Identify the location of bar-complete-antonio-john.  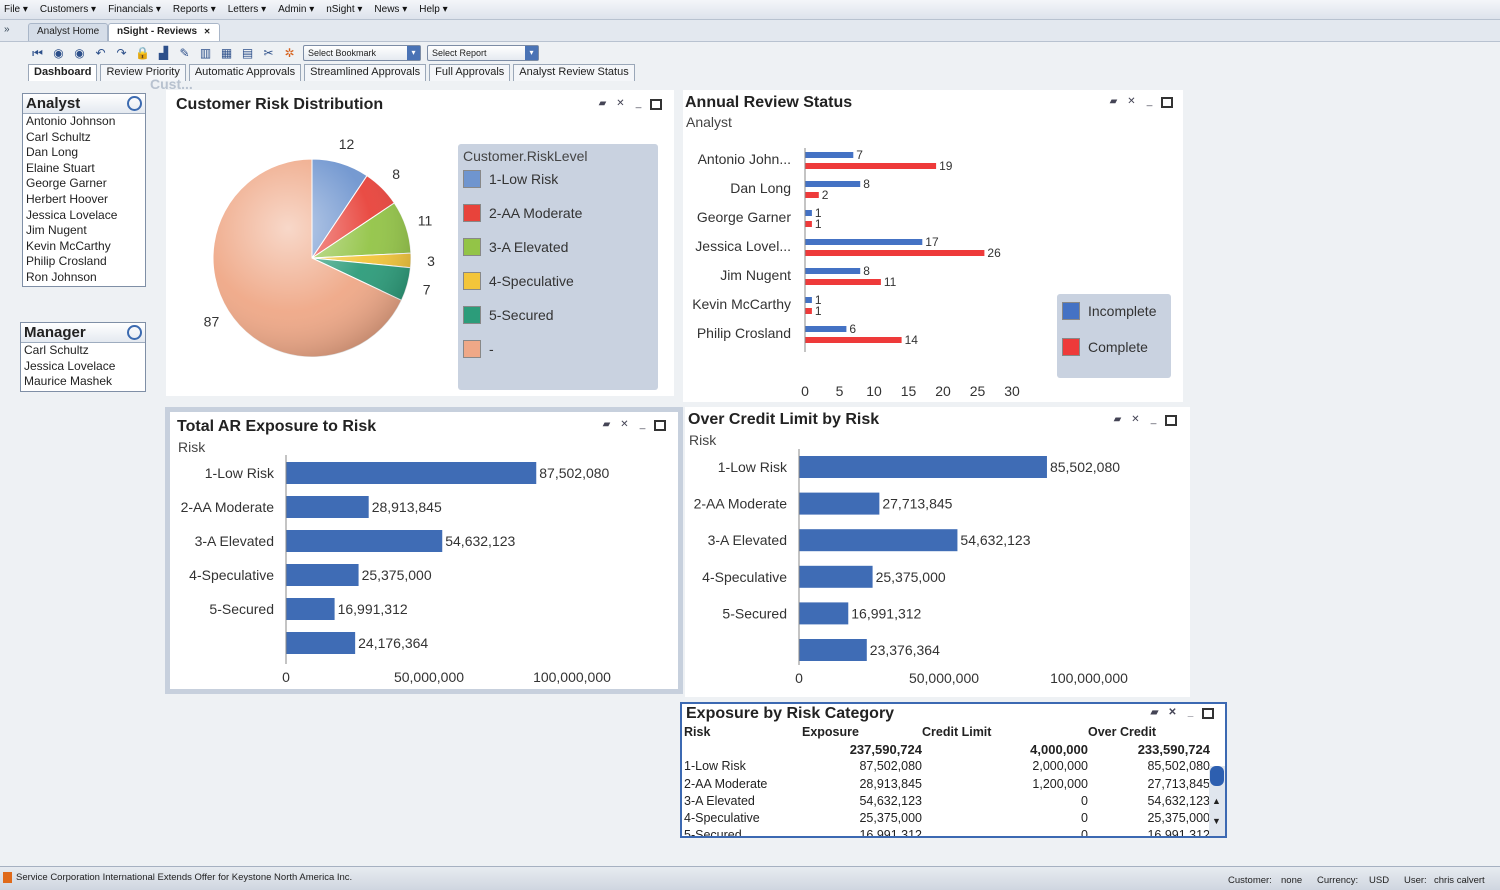
(871, 166).